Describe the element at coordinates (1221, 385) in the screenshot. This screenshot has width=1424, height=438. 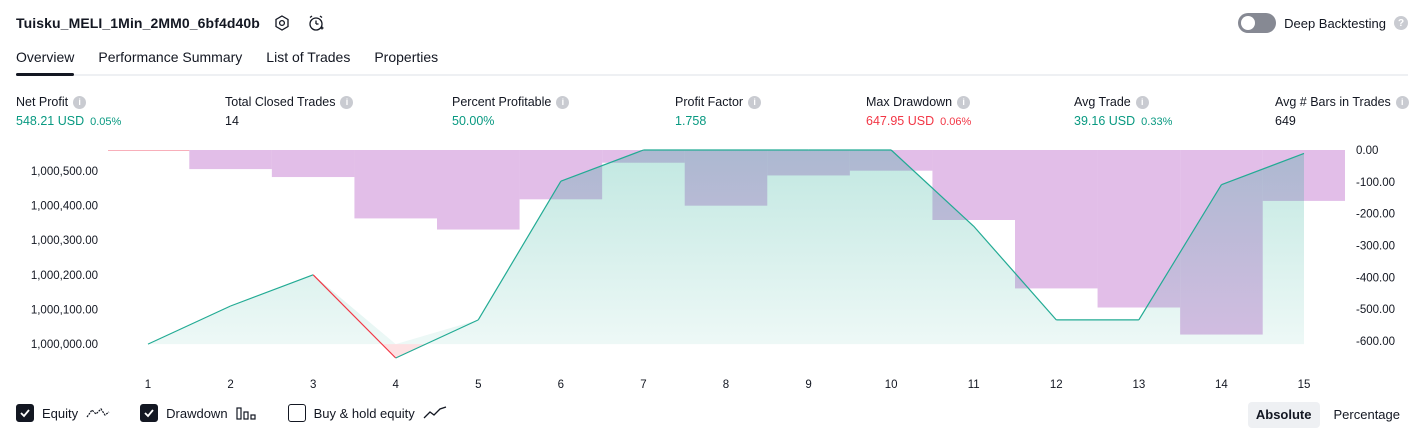
I see `x-axis-tick: 14` at that location.